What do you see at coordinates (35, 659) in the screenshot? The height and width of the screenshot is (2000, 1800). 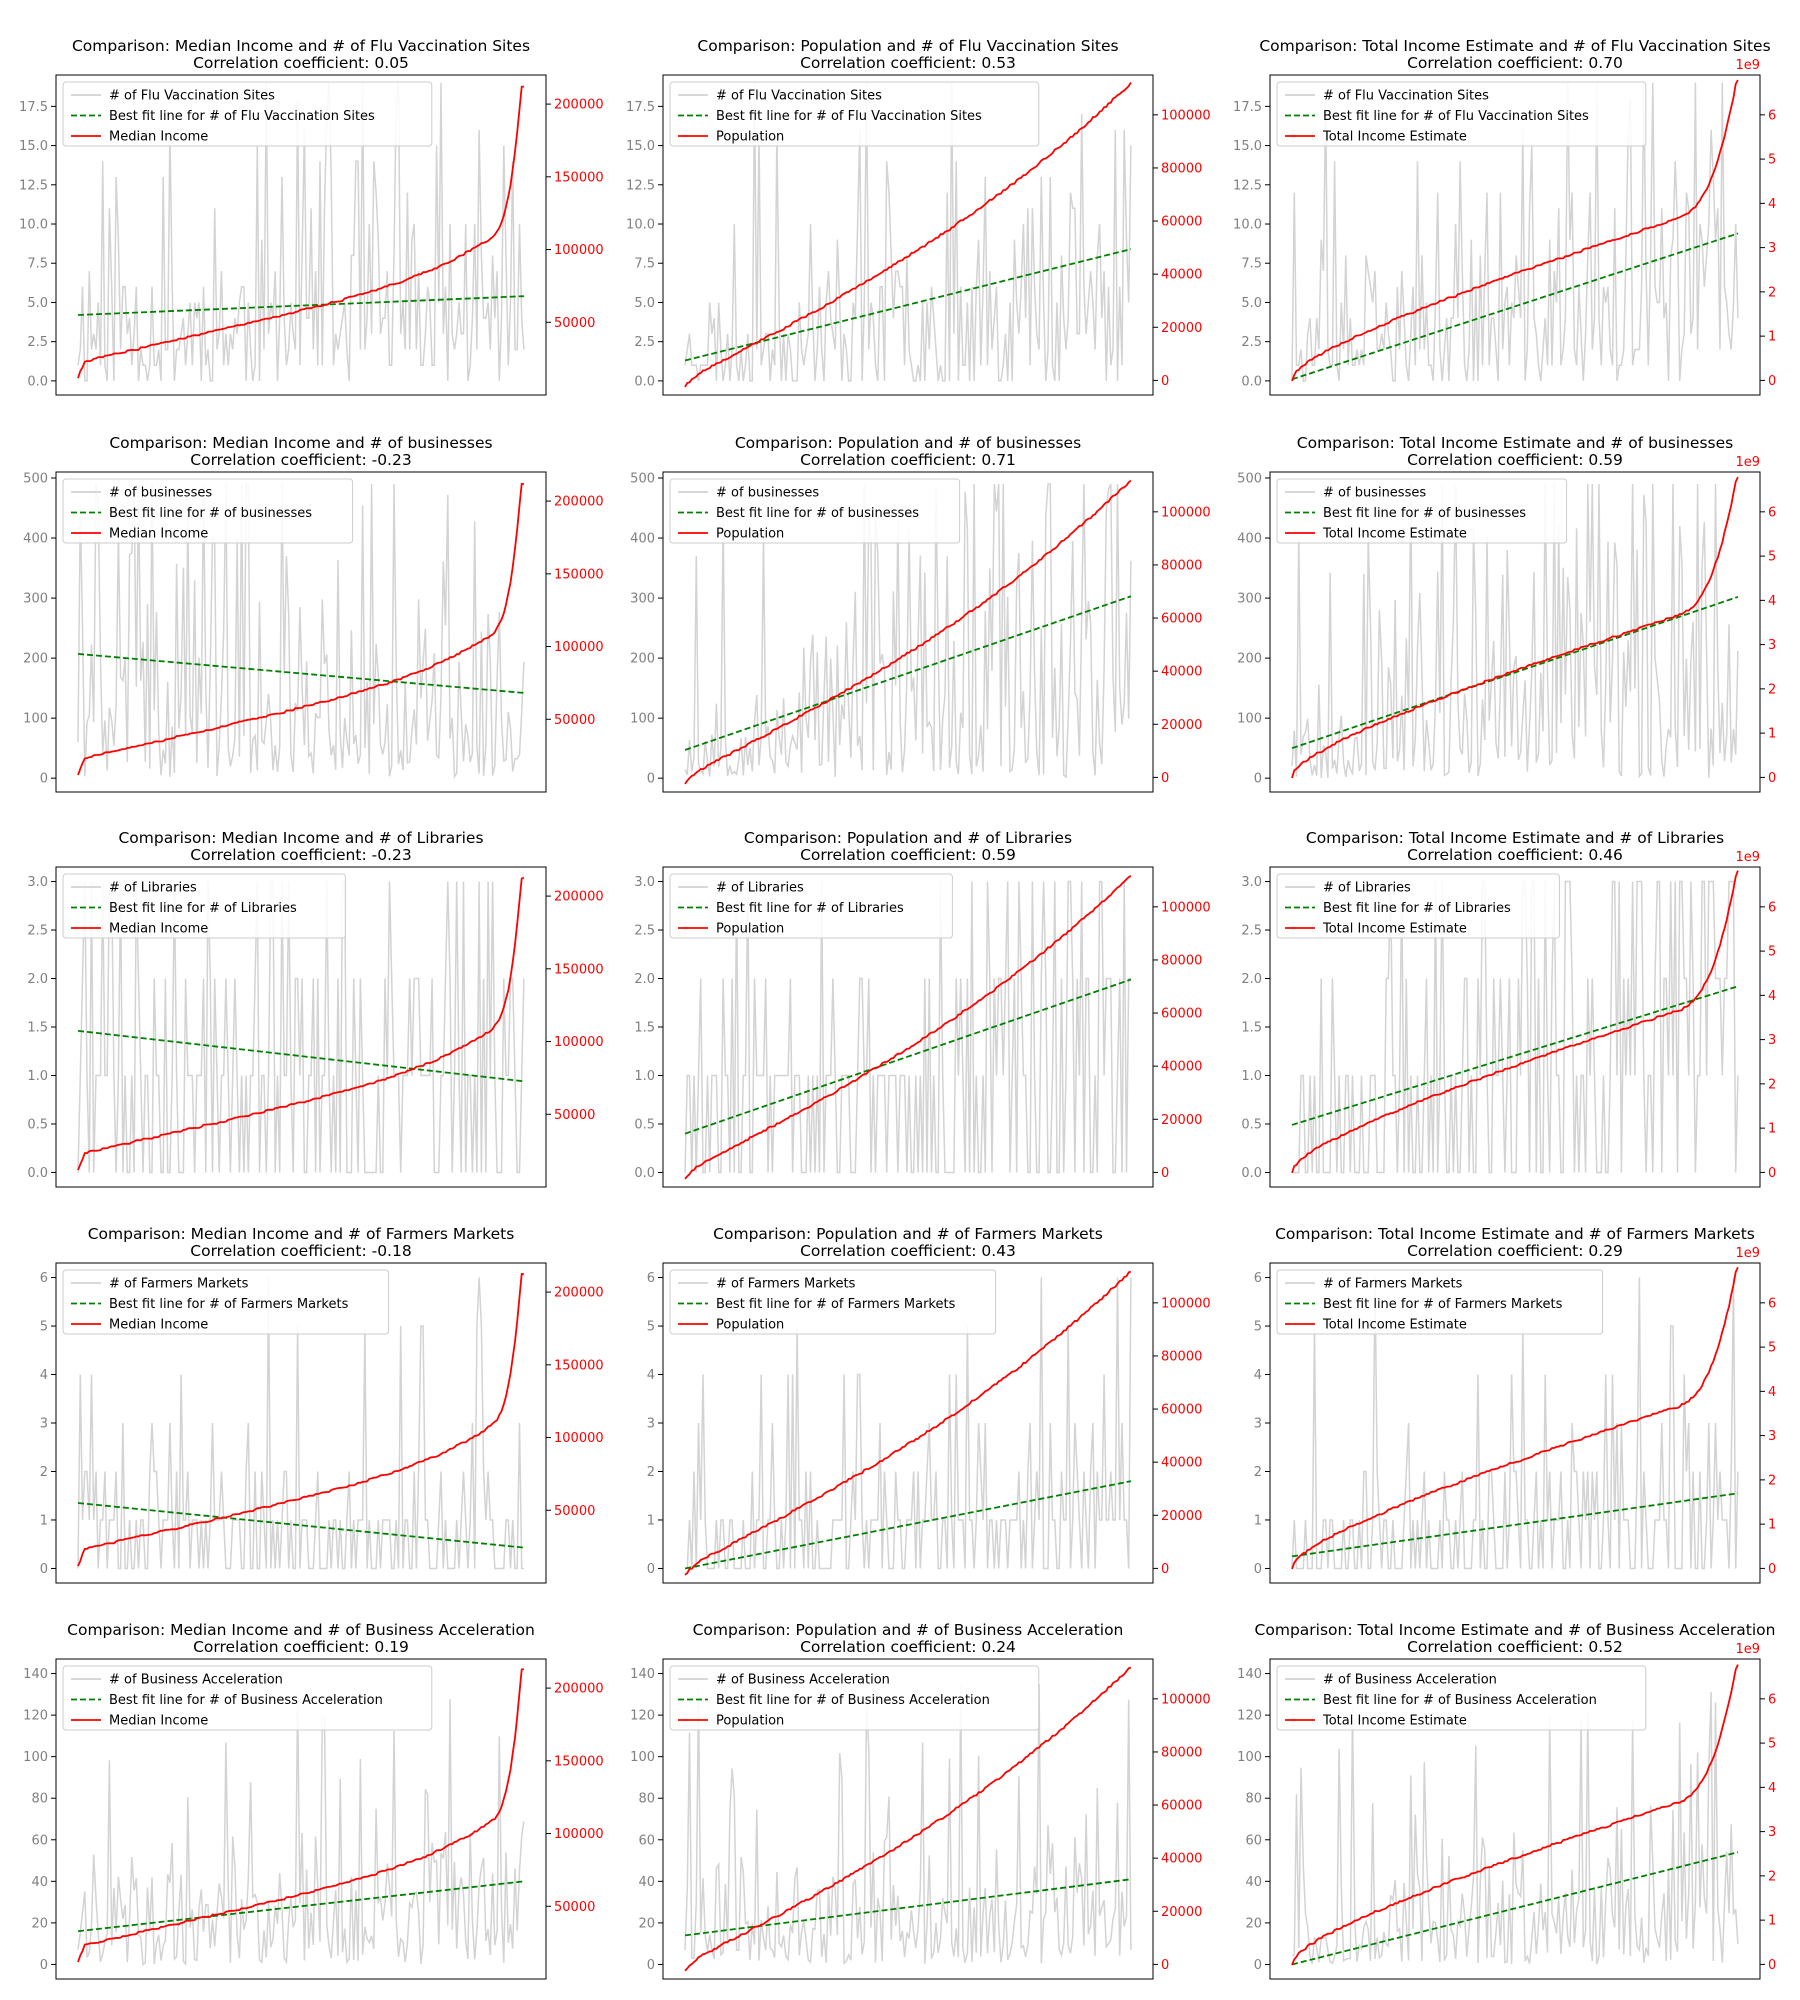 I see `left-tick-label: 200` at bounding box center [35, 659].